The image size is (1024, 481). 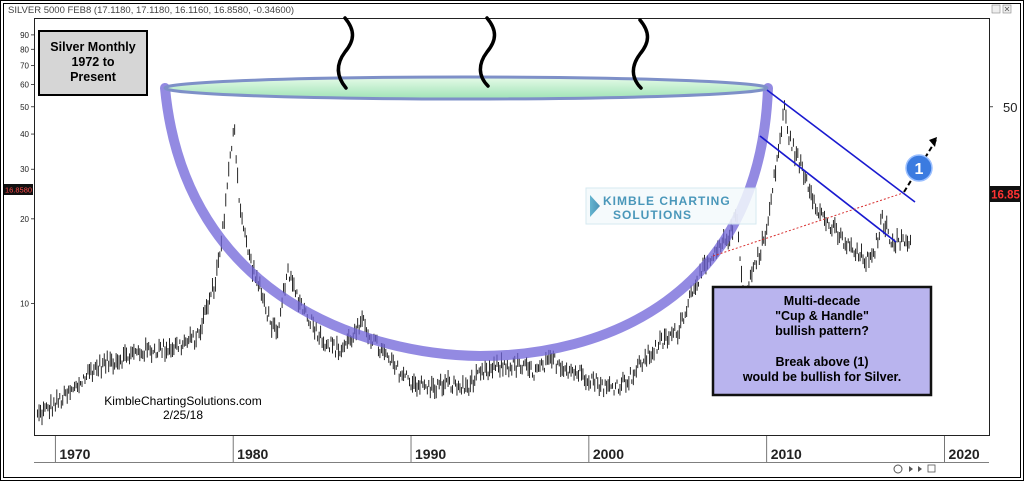 I want to click on price-tag-left-text: 16.8580, so click(x=18, y=190).